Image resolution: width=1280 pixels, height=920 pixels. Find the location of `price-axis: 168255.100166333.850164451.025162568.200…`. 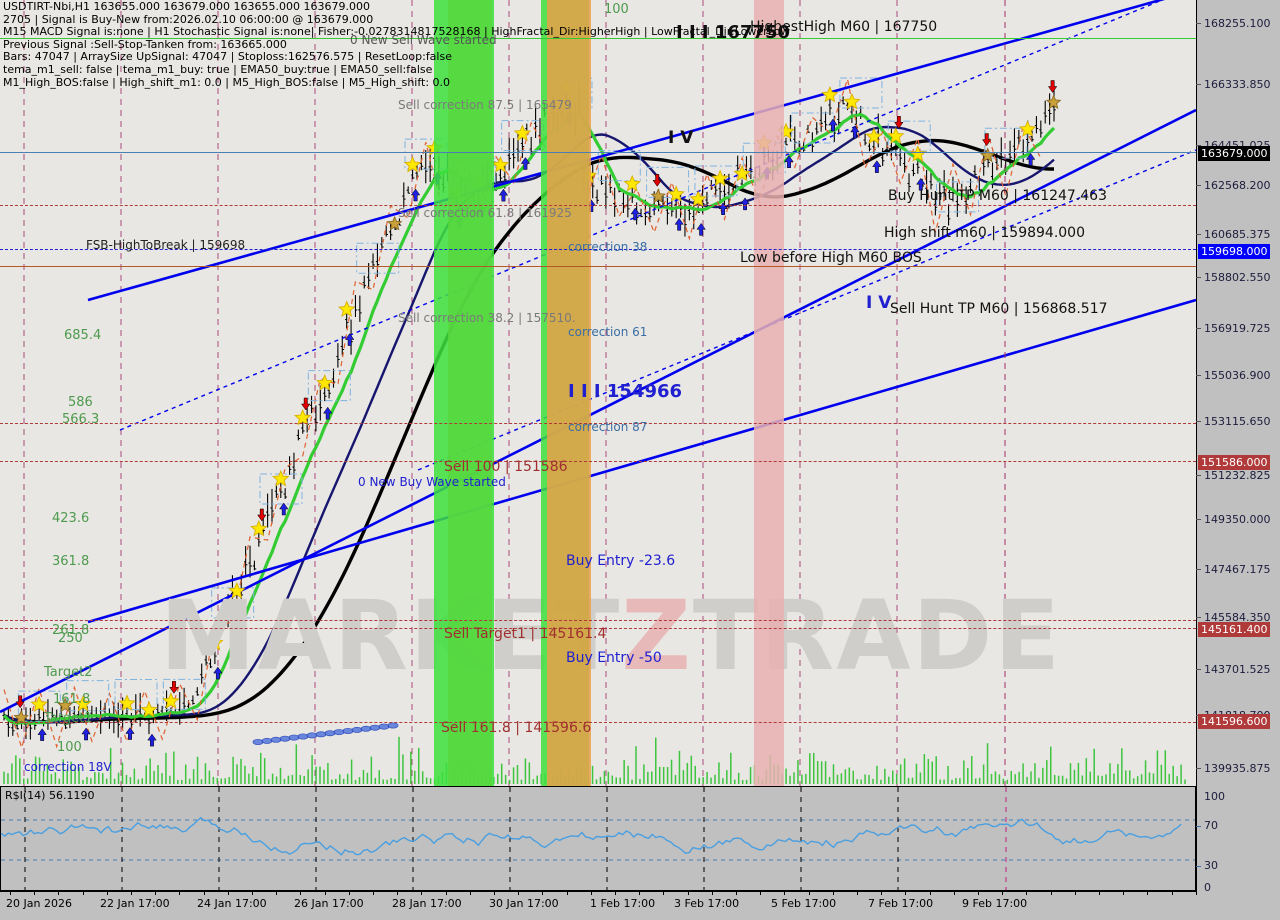

price-axis: 168255.100166333.850164451.025162568.200… is located at coordinates (1238, 393).